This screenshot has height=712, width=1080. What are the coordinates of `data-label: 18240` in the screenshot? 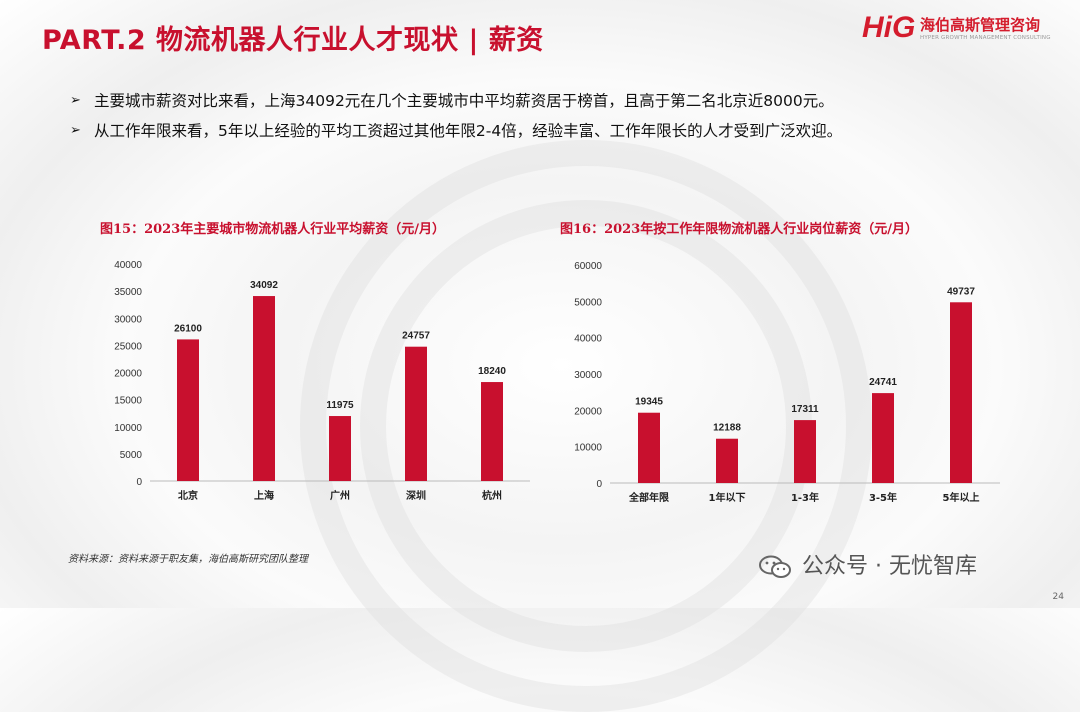 It's located at (492, 371).